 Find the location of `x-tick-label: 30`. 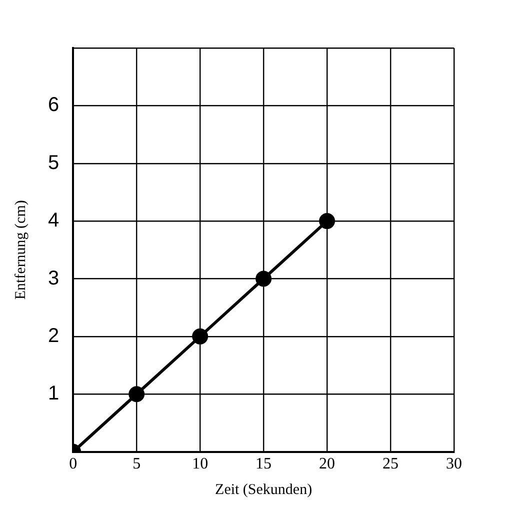

x-tick-label: 30 is located at coordinates (454, 464).